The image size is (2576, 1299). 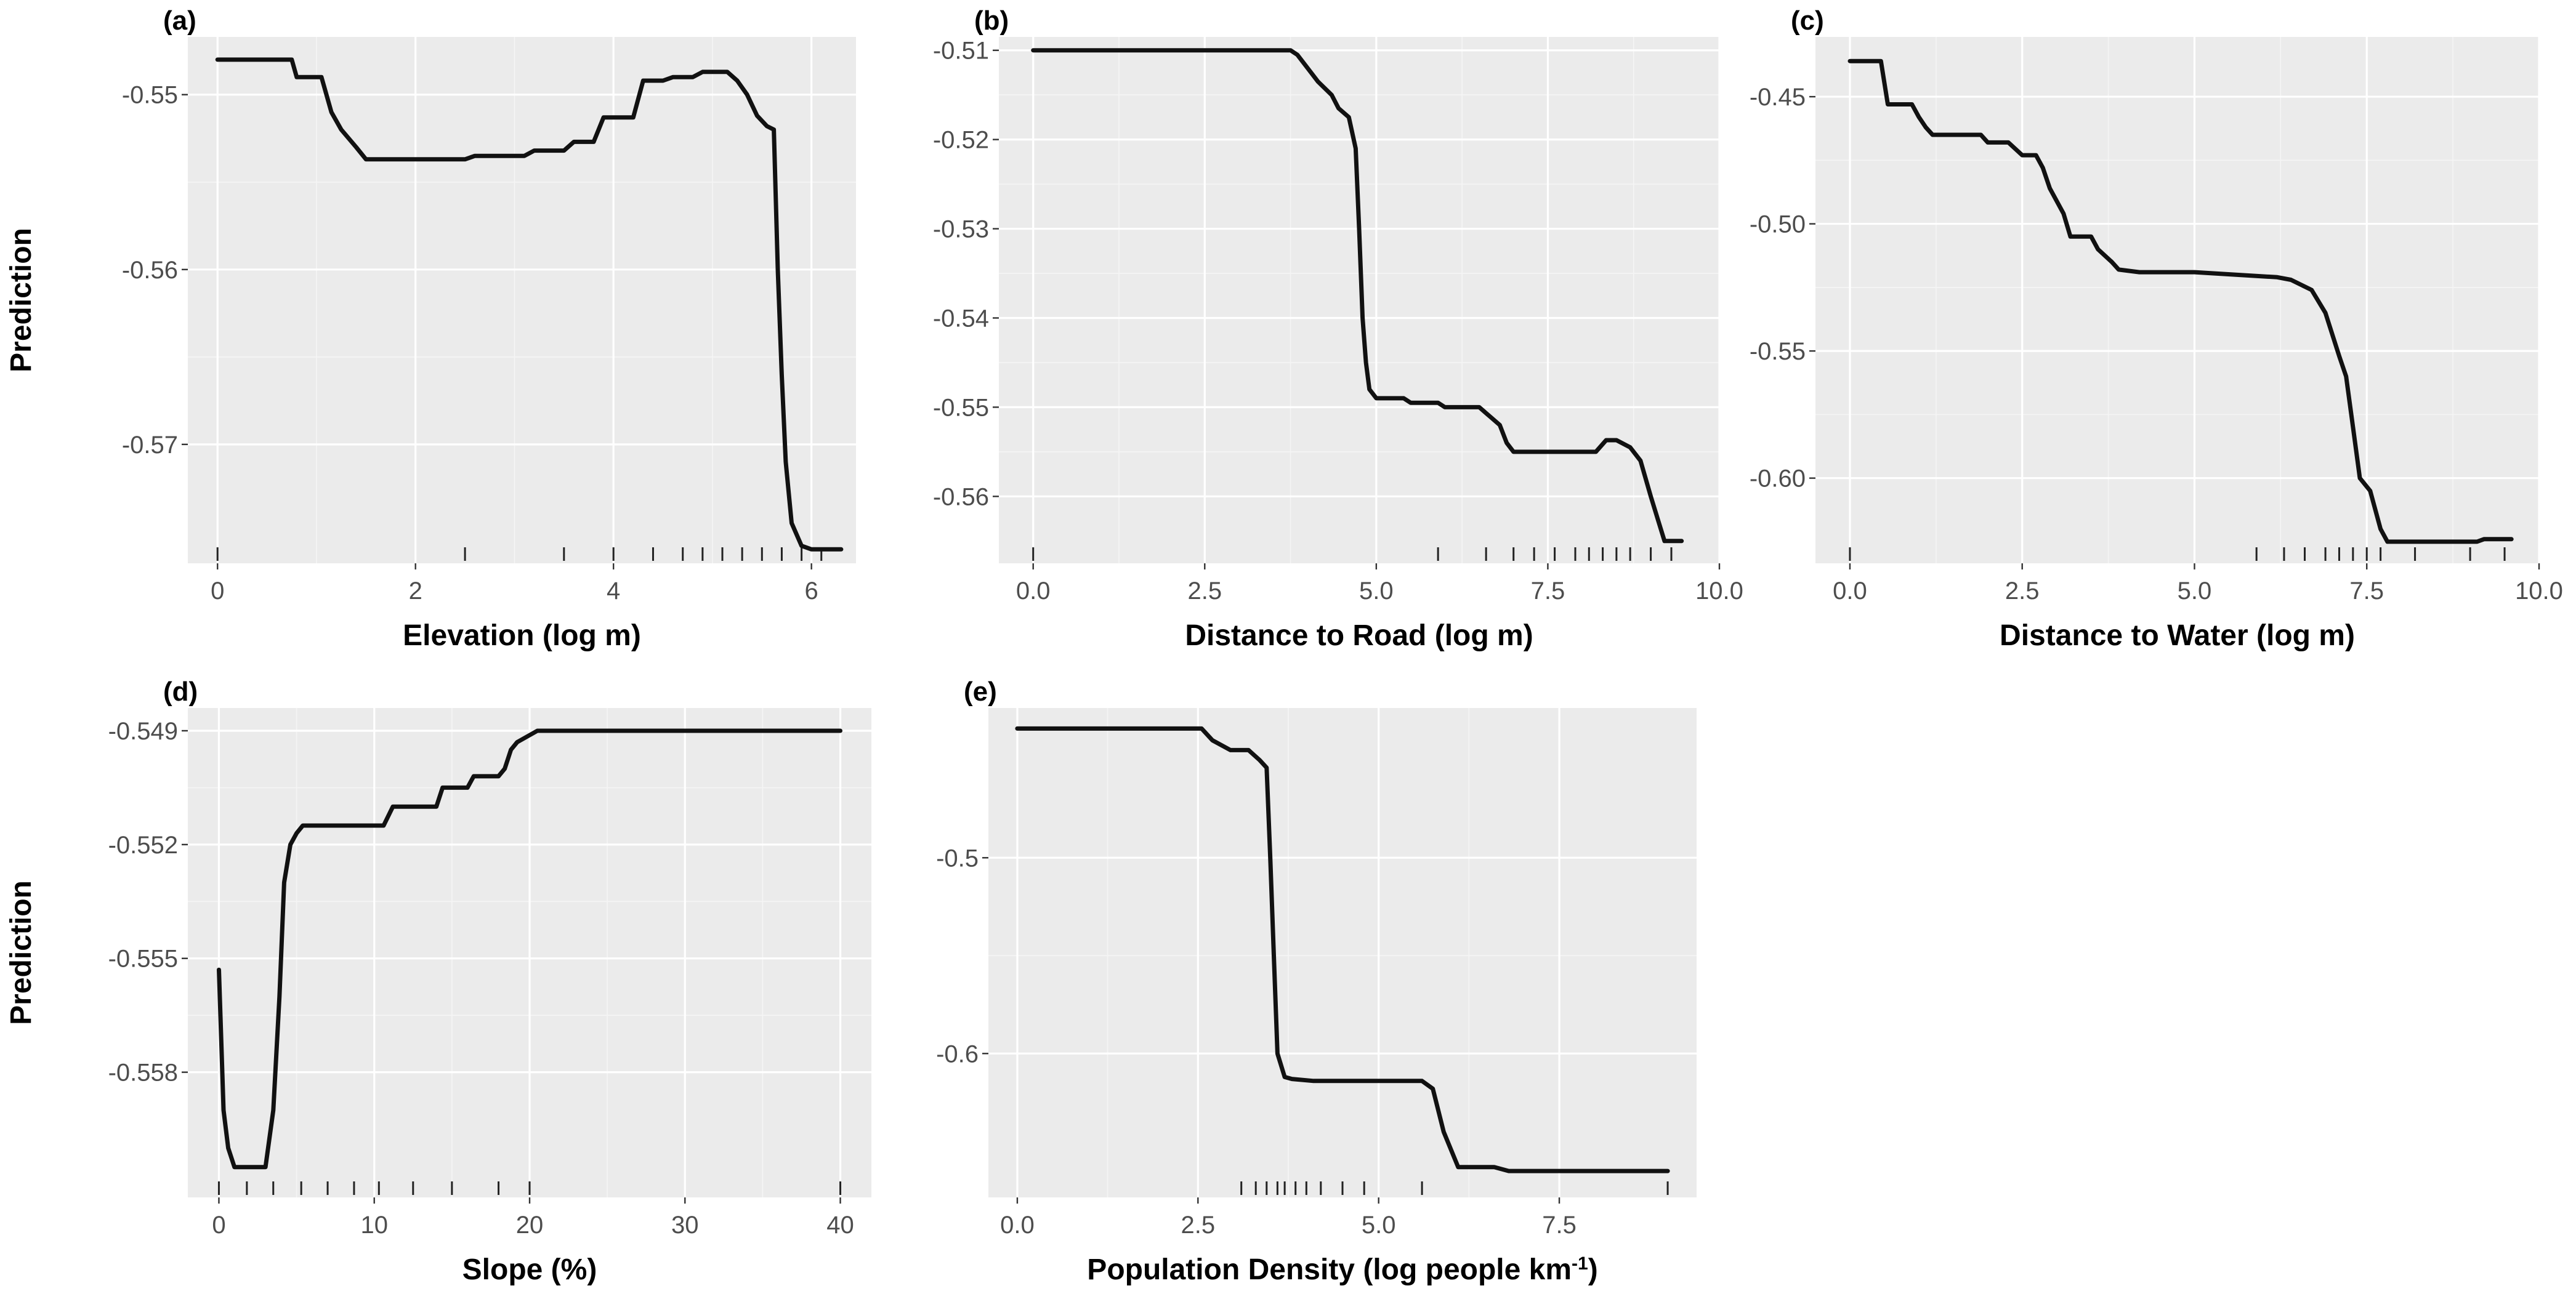 What do you see at coordinates (143, 959) in the screenshot?
I see `y-tick-label: -0.555` at bounding box center [143, 959].